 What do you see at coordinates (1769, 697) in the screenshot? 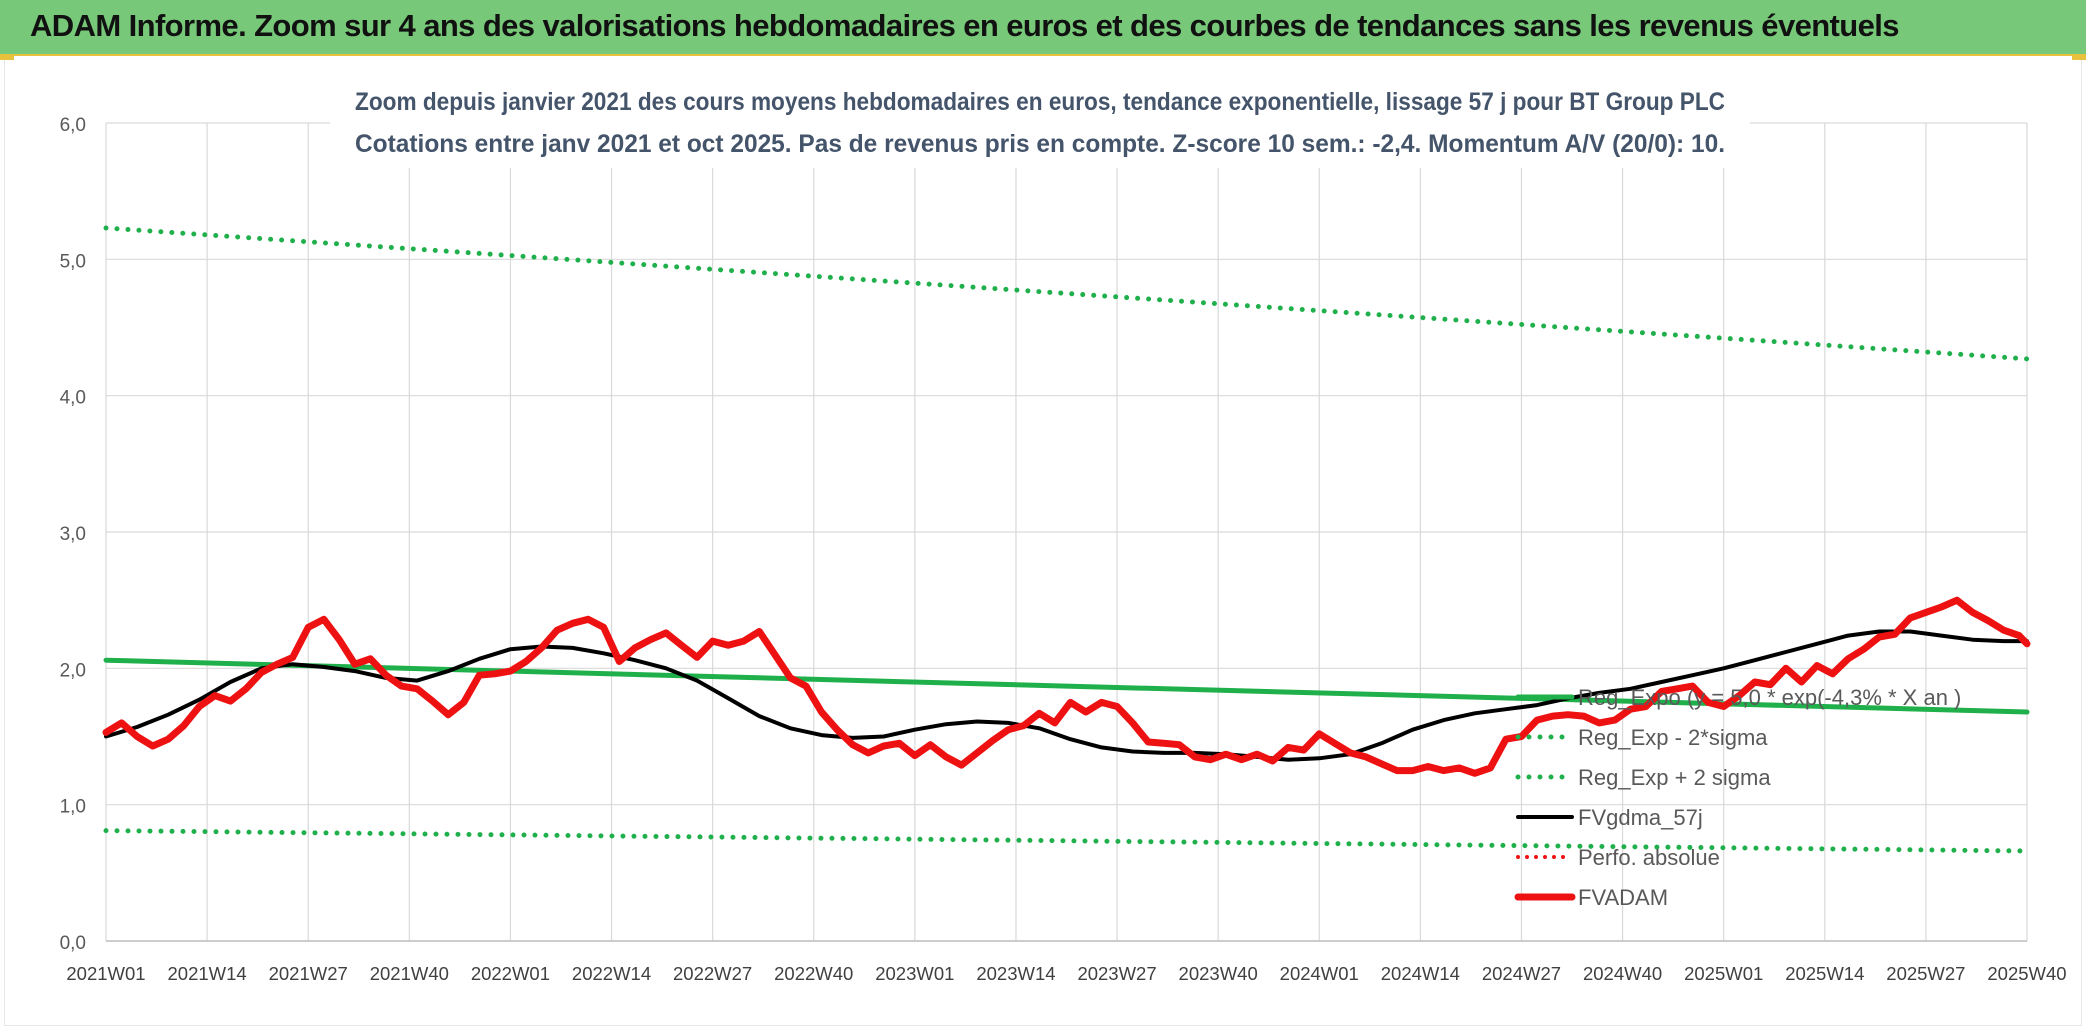
I see `legend-label: Reg_Expo (y = 5,0 * exp(-4,3% * X an )` at bounding box center [1769, 697].